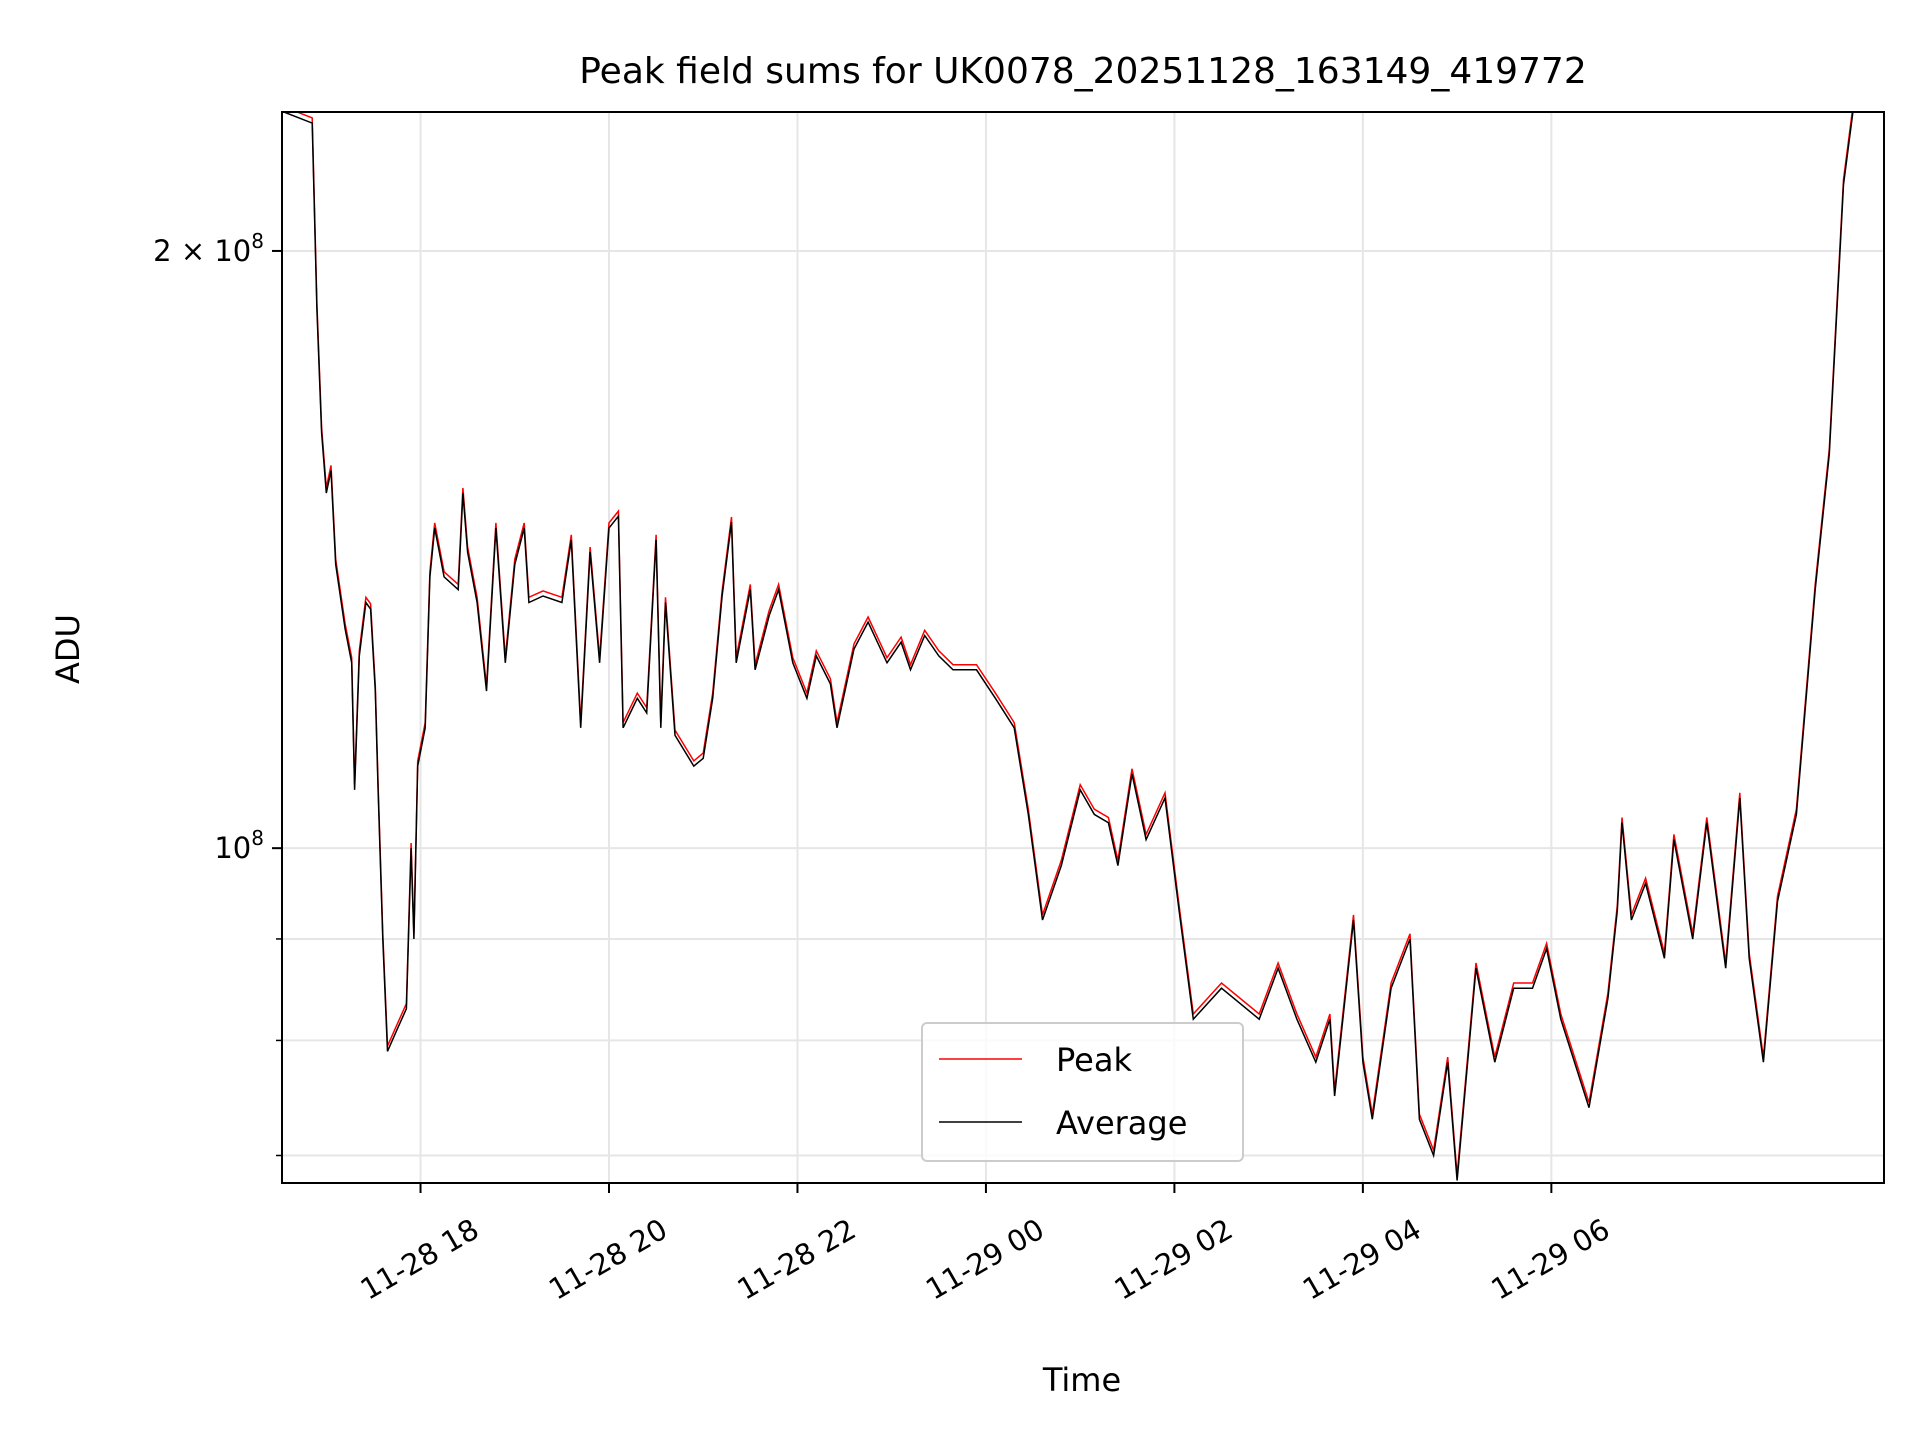 This screenshot has height=1440, width=1920. What do you see at coordinates (420, 1259) in the screenshot?
I see `x-tick-label: 11-28 18` at bounding box center [420, 1259].